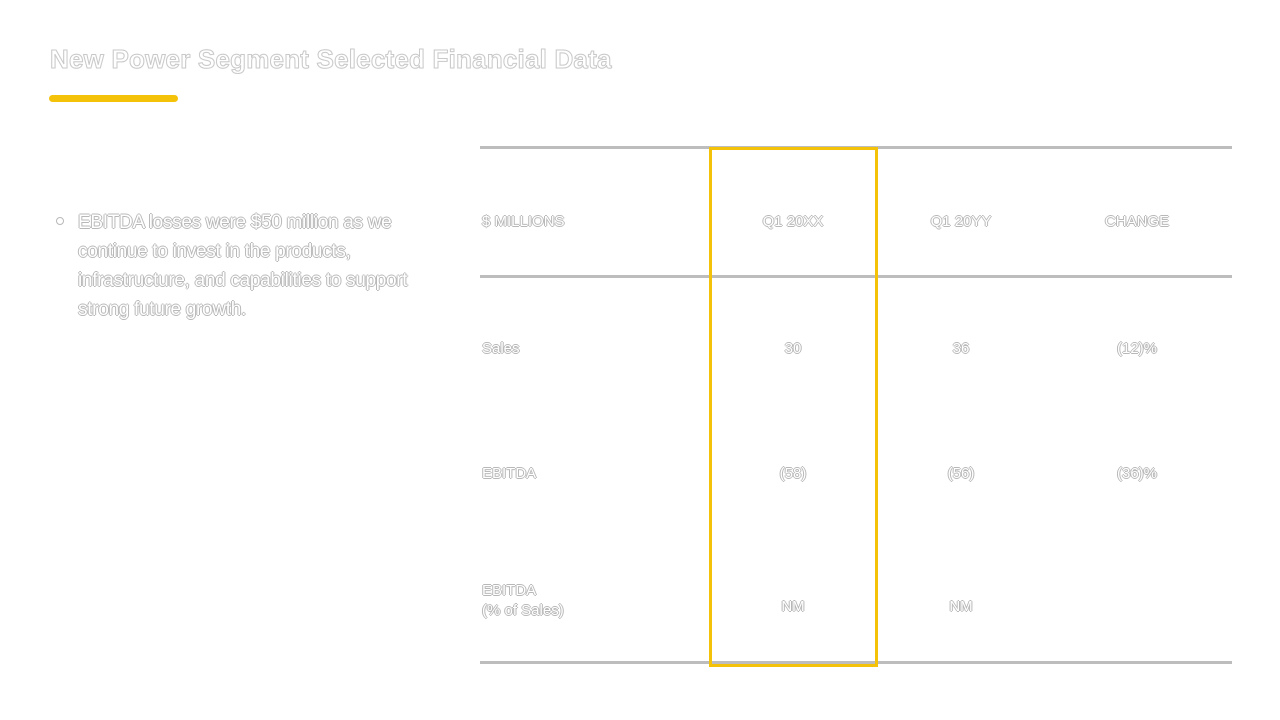 This screenshot has width=1280, height=720. Describe the element at coordinates (793, 407) in the screenshot. I see `q1-20xx-highlight-box` at that location.